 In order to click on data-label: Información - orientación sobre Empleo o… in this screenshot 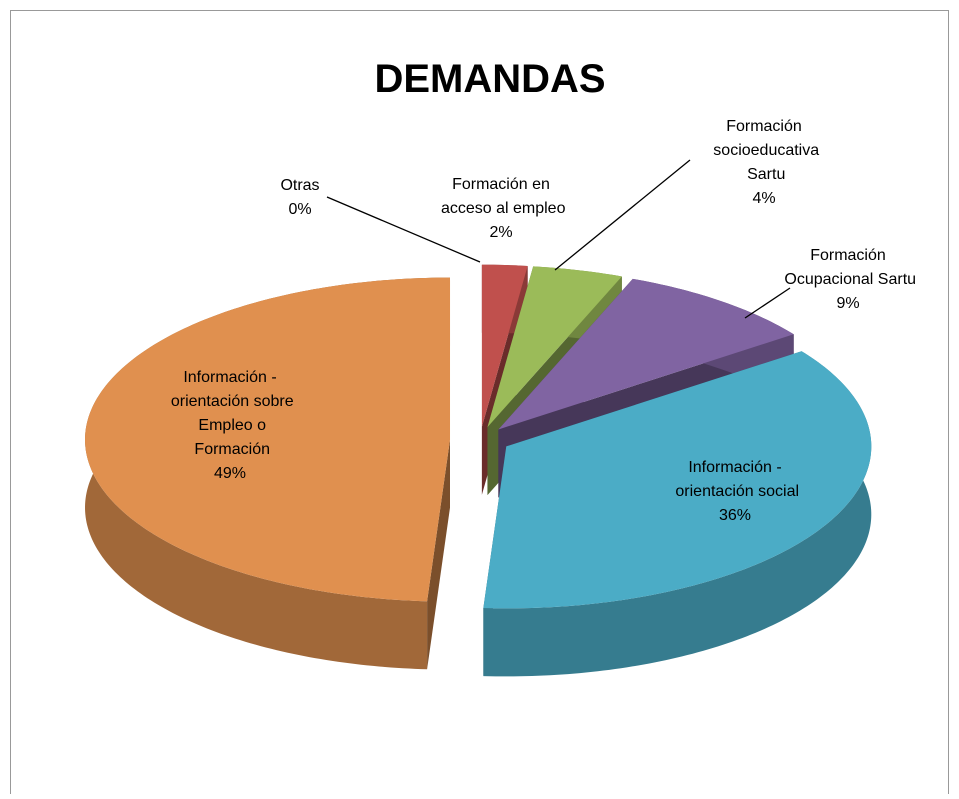, I will do `click(229, 413)`.